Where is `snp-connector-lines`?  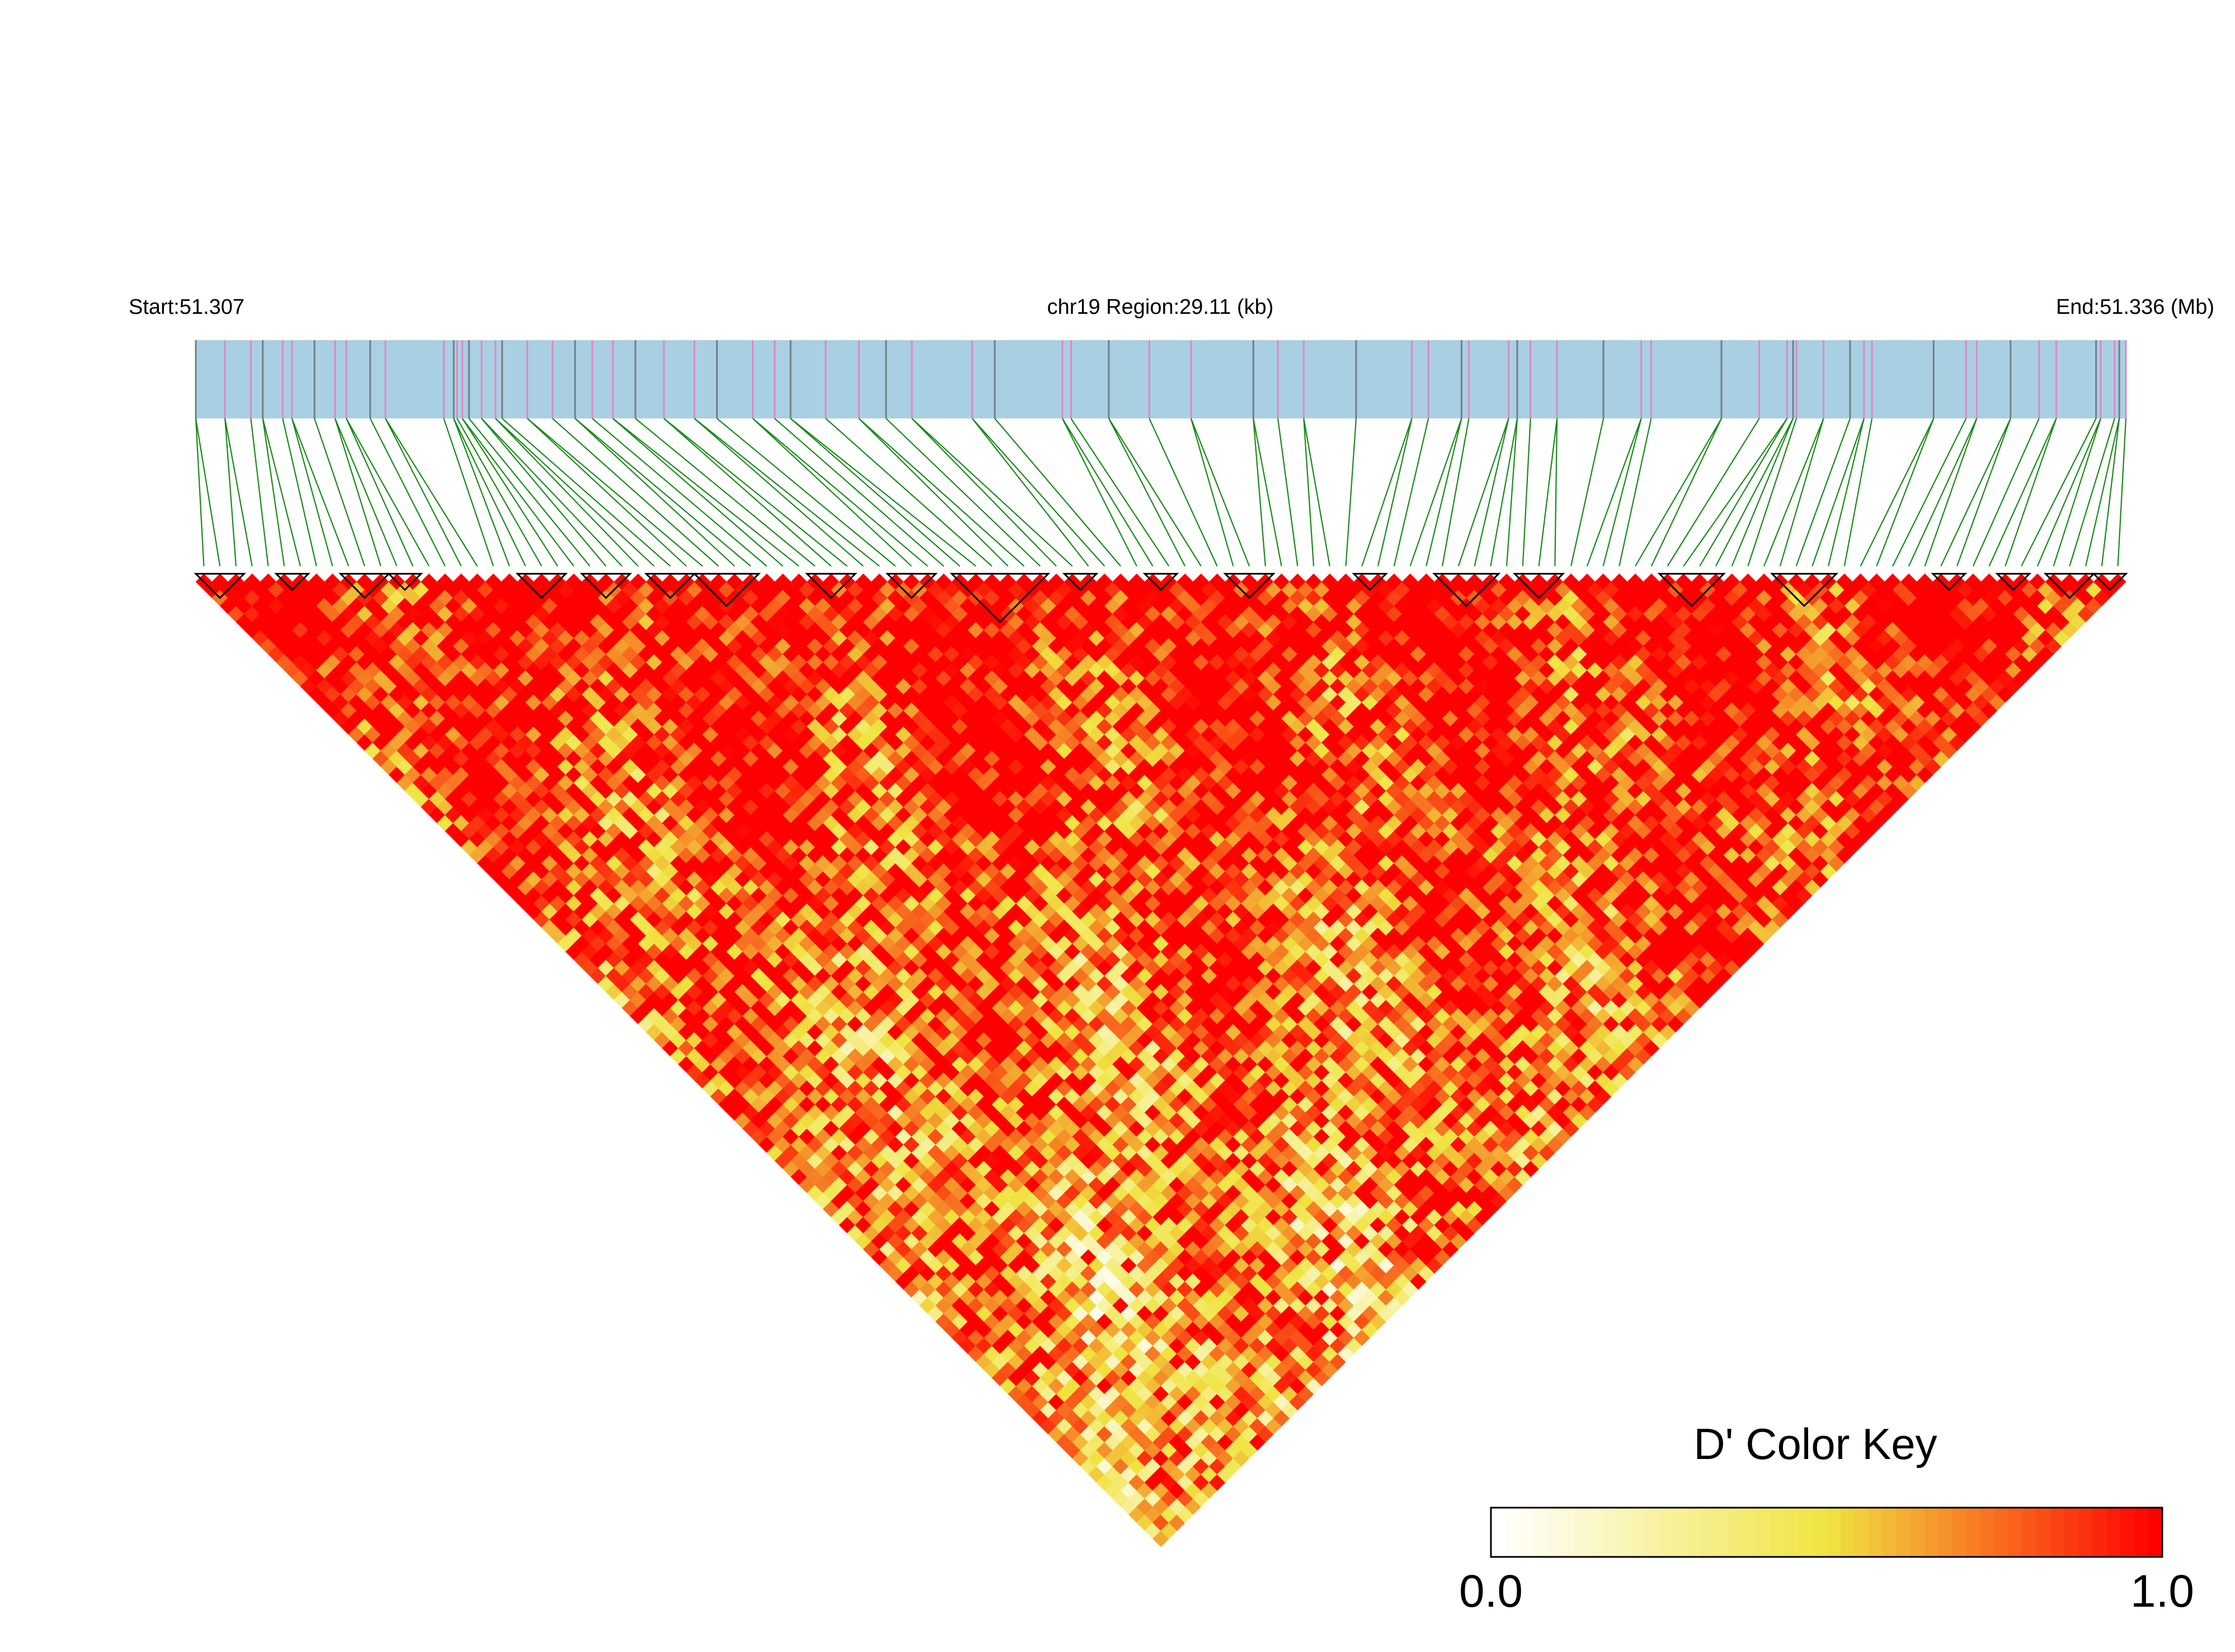 snp-connector-lines is located at coordinates (1161, 493).